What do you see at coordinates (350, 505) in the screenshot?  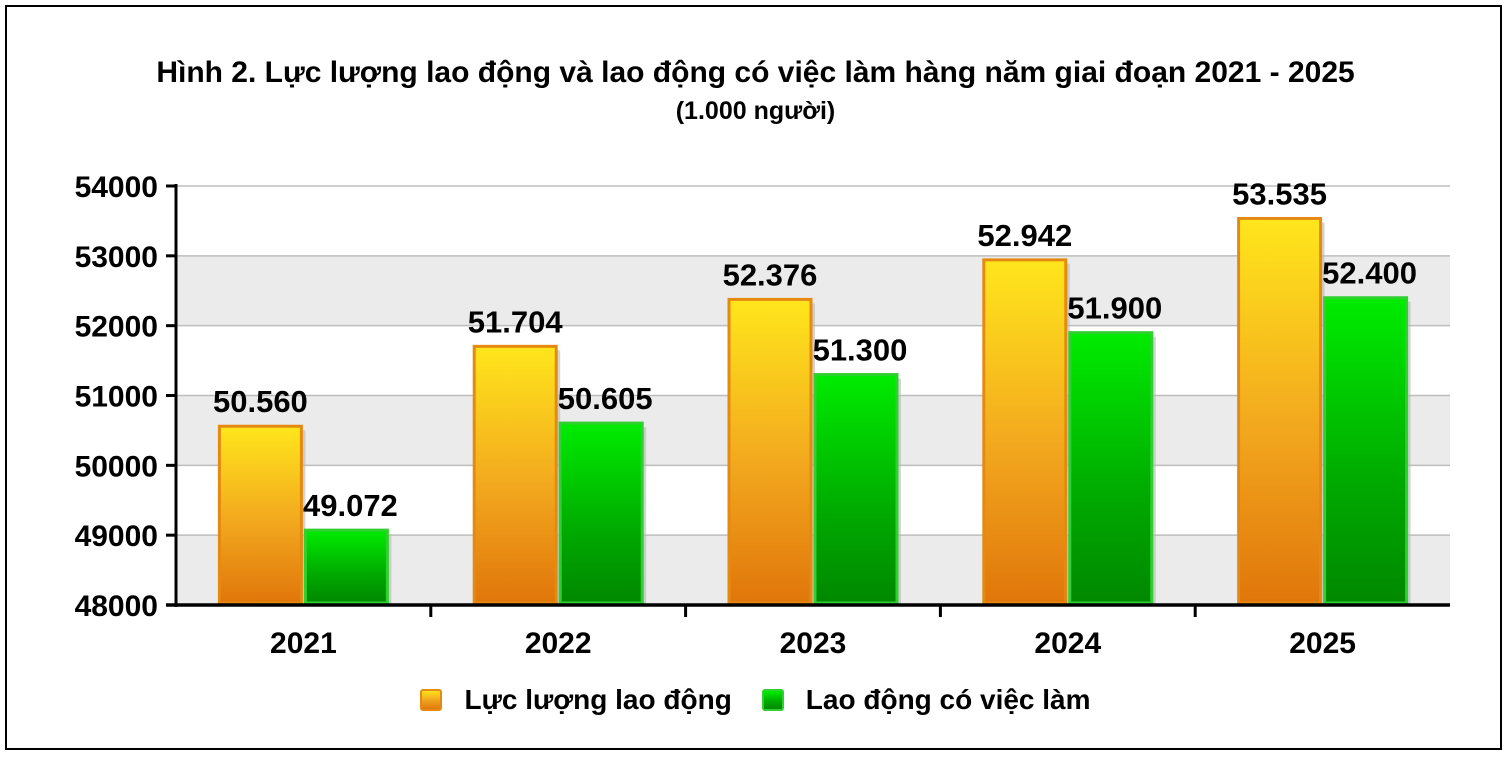 I see `data-label: 49.072` at bounding box center [350, 505].